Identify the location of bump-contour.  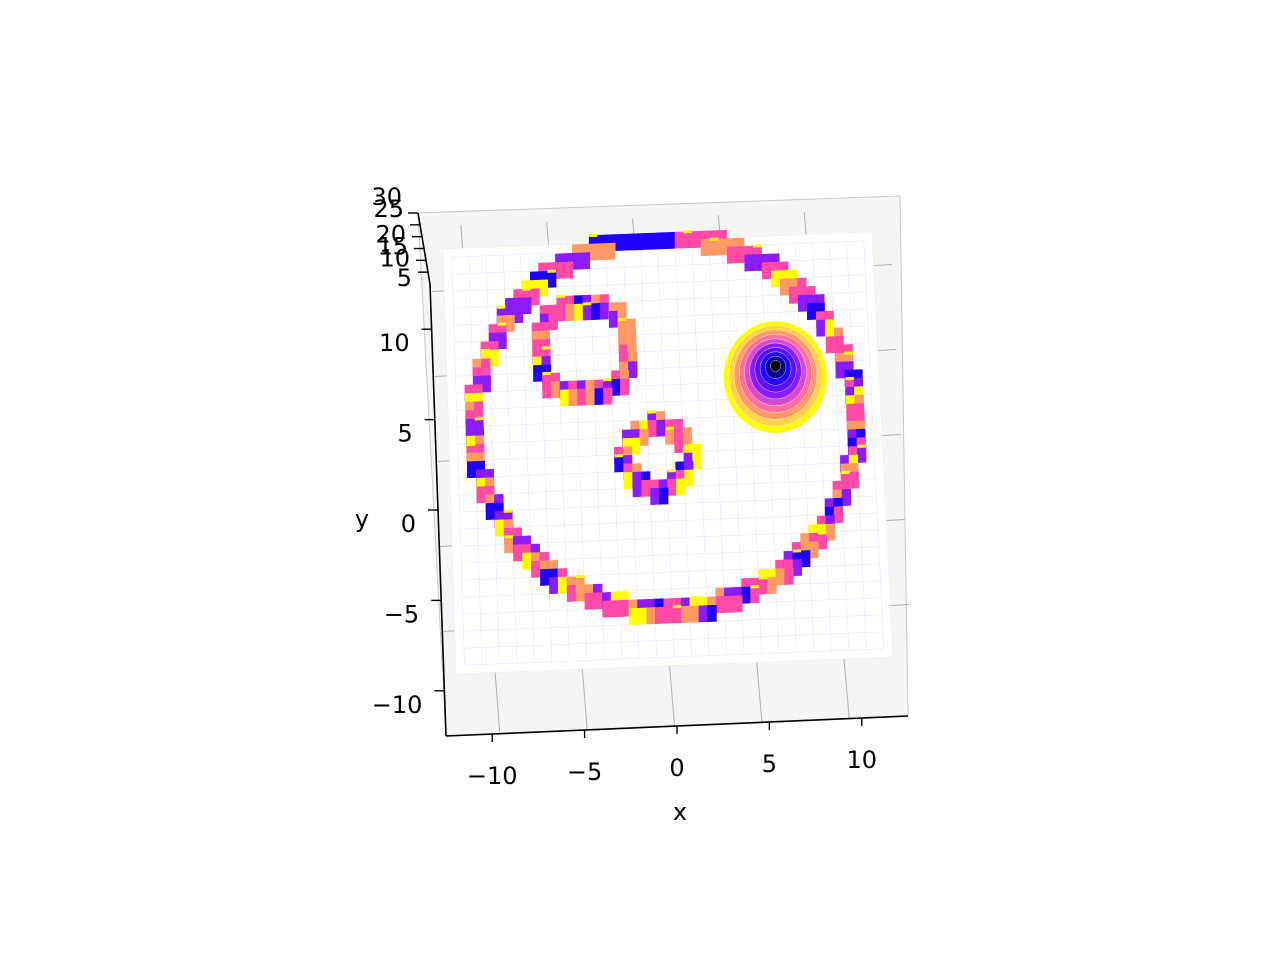
(776, 366).